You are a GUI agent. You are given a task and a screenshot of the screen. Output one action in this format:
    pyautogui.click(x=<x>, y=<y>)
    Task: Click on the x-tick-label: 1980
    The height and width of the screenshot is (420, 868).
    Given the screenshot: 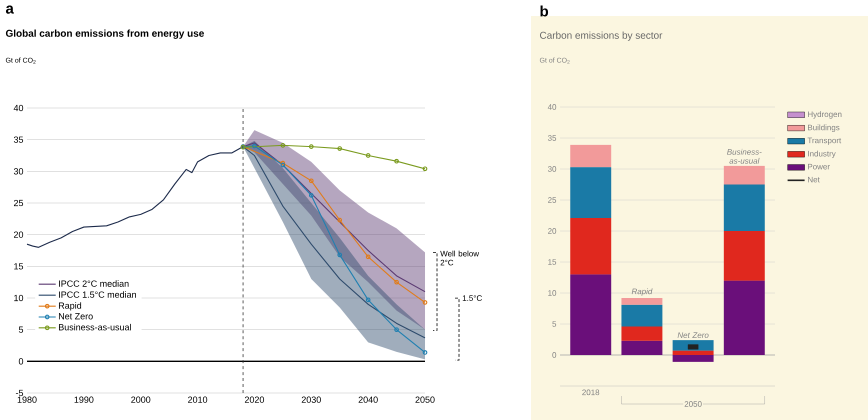 What is the action you would take?
    pyautogui.click(x=27, y=399)
    